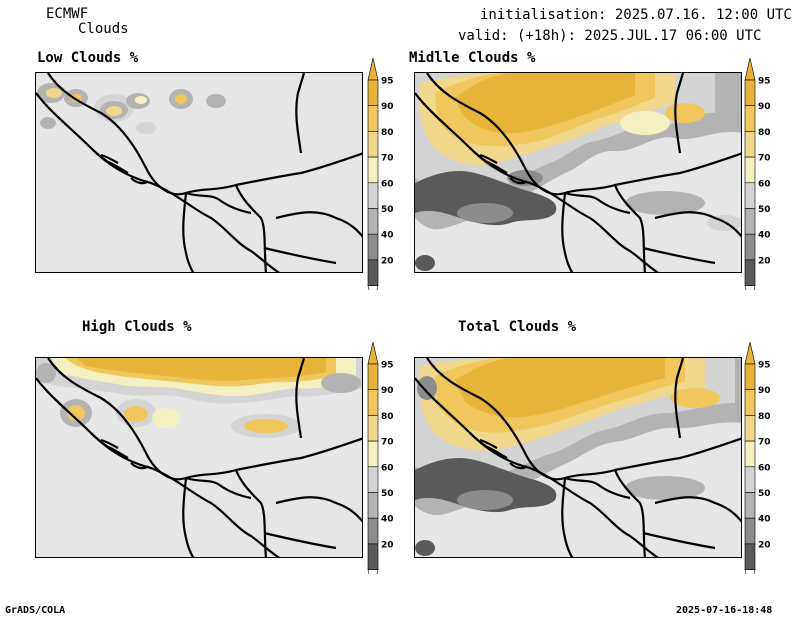  Describe the element at coordinates (724, 610) in the screenshot. I see `footer-timestamp: 2025-07-16-18:48` at that location.